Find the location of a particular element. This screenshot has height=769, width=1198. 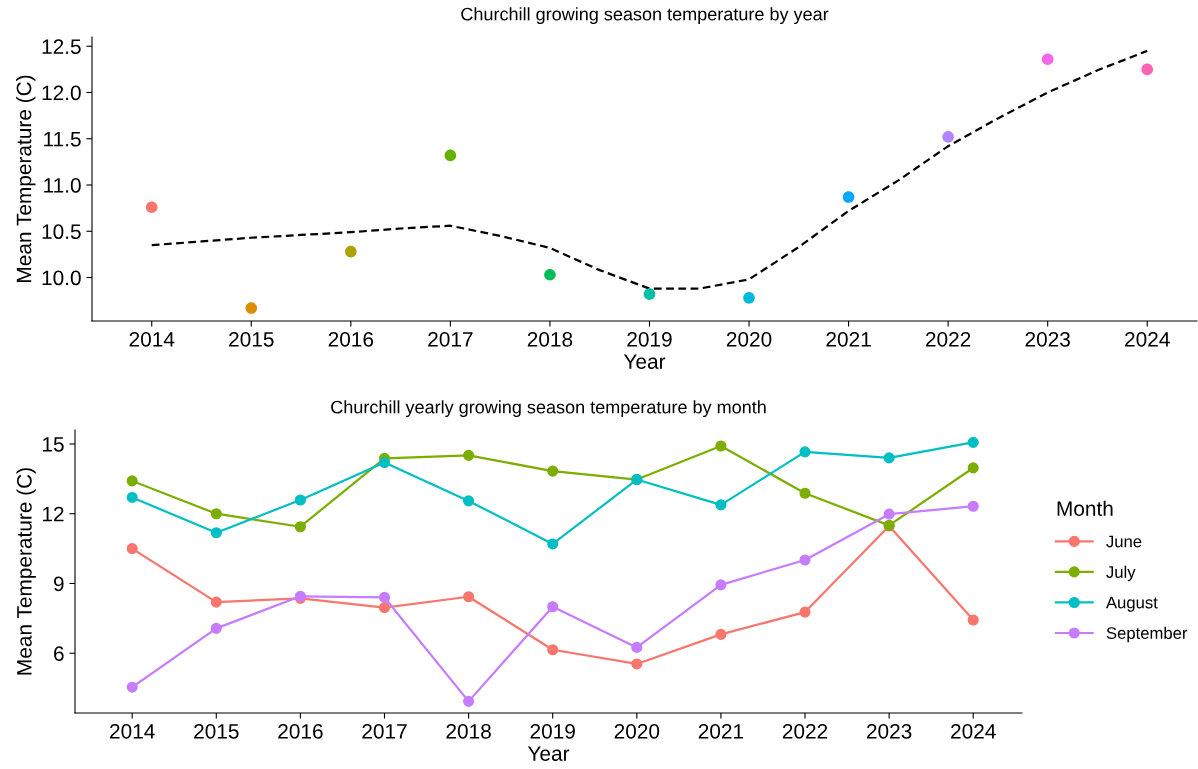

legend-title: Month is located at coordinates (1085, 508).